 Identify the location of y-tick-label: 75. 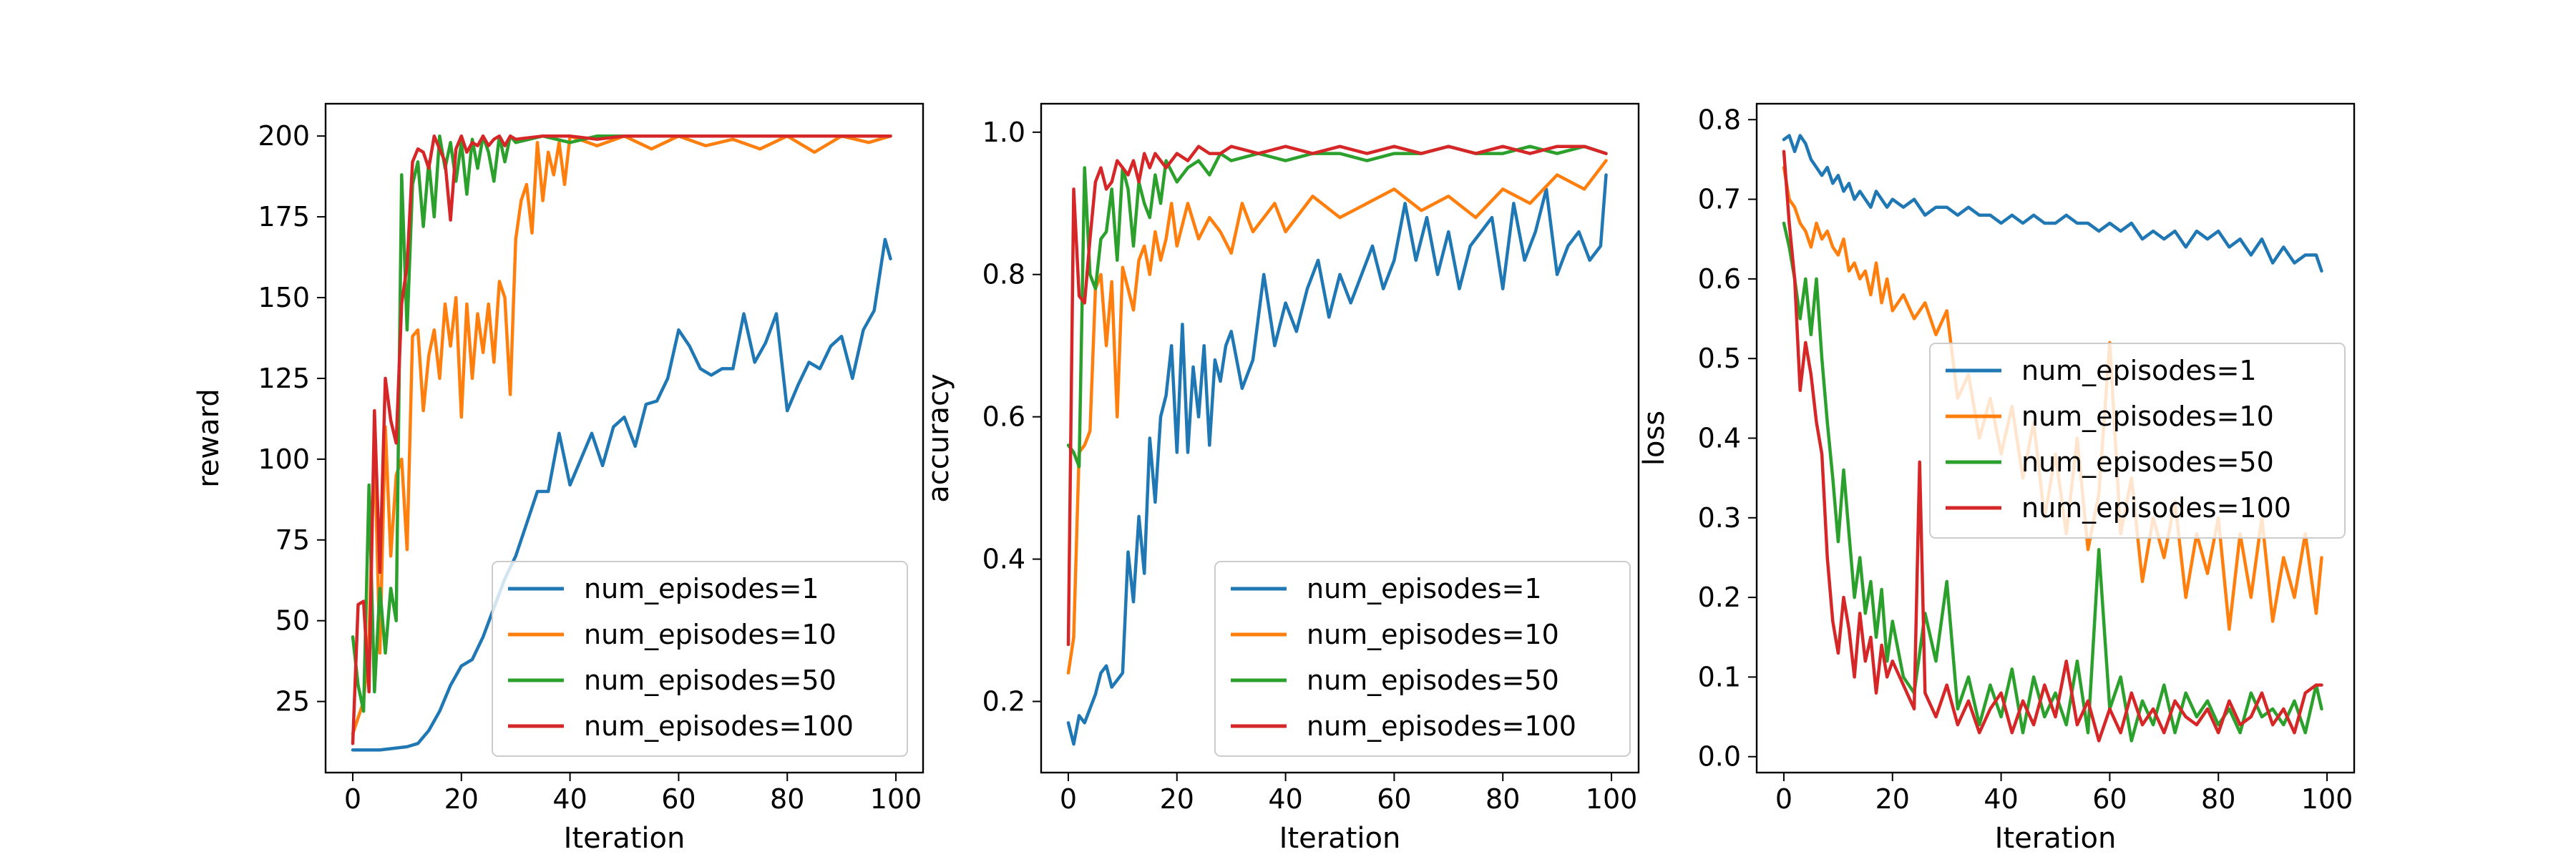
(292, 540).